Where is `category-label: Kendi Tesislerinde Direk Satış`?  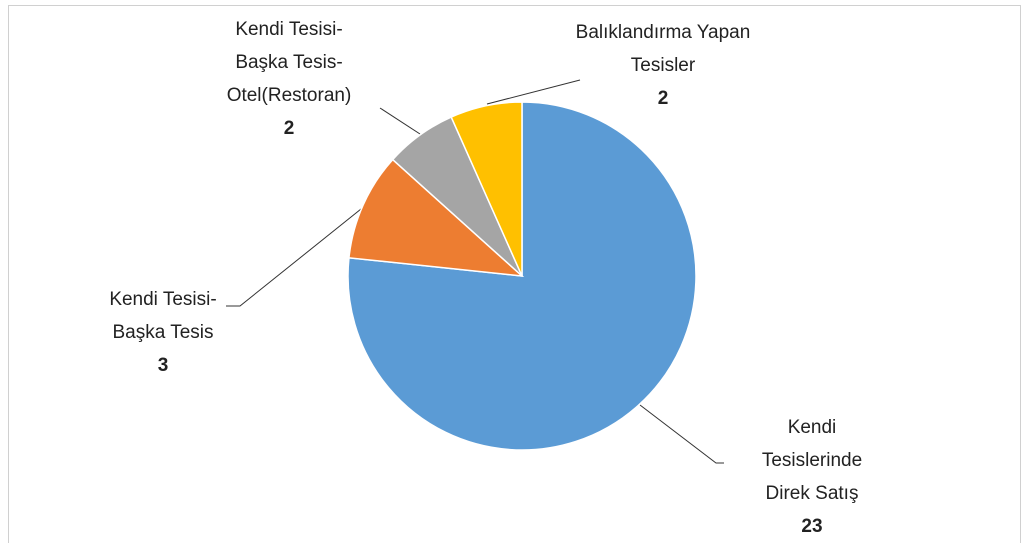
category-label: Kendi Tesislerinde Direk Satış is located at coordinates (812, 460).